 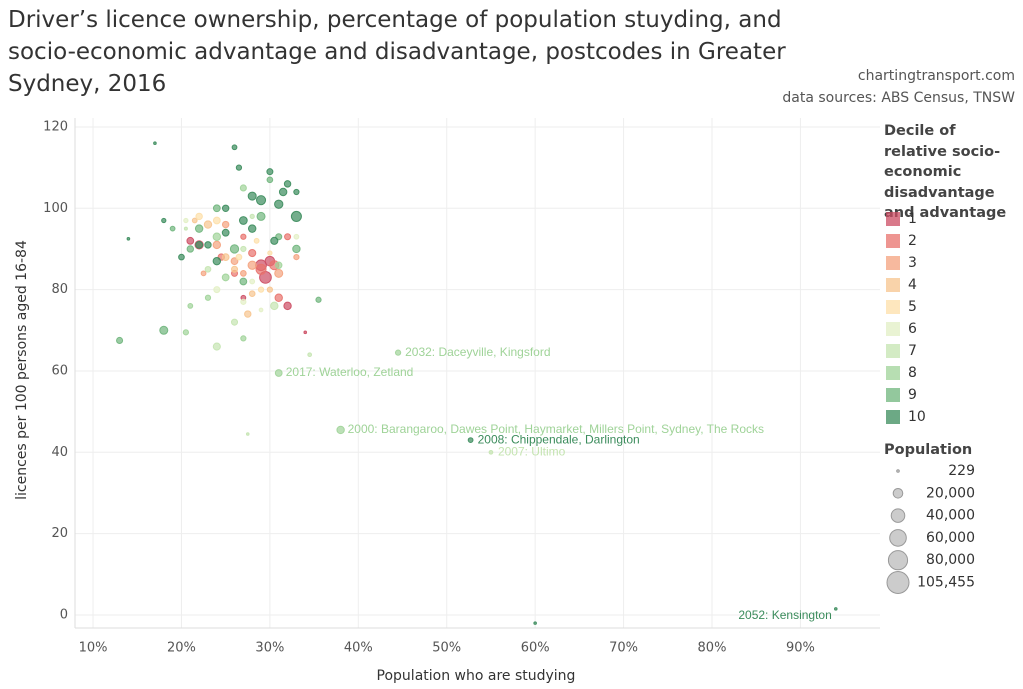 I want to click on legend-label: 5, so click(x=912, y=307).